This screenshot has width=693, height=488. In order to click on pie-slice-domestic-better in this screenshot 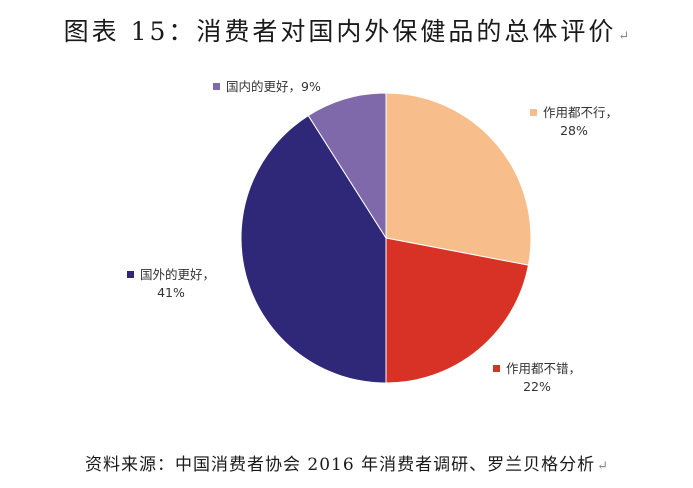, I will do `click(347, 166)`.